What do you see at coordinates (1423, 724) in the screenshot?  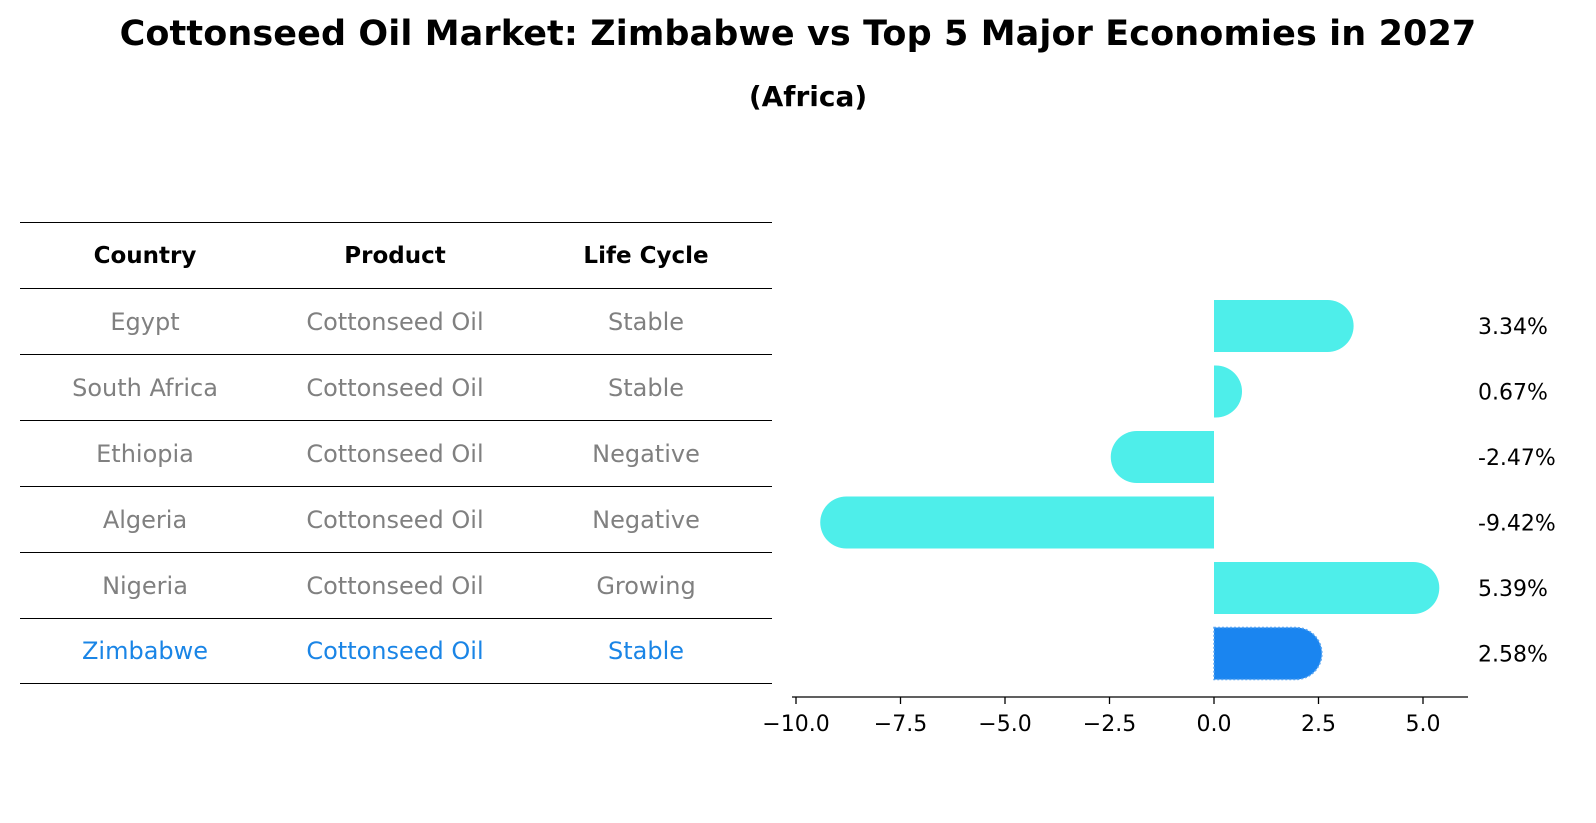 I see `x-tick-label: 5.0` at bounding box center [1423, 724].